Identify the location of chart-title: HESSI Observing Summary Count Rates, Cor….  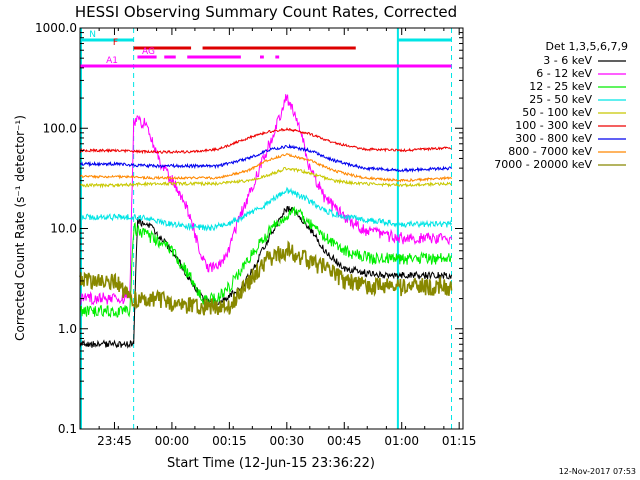
(266, 12).